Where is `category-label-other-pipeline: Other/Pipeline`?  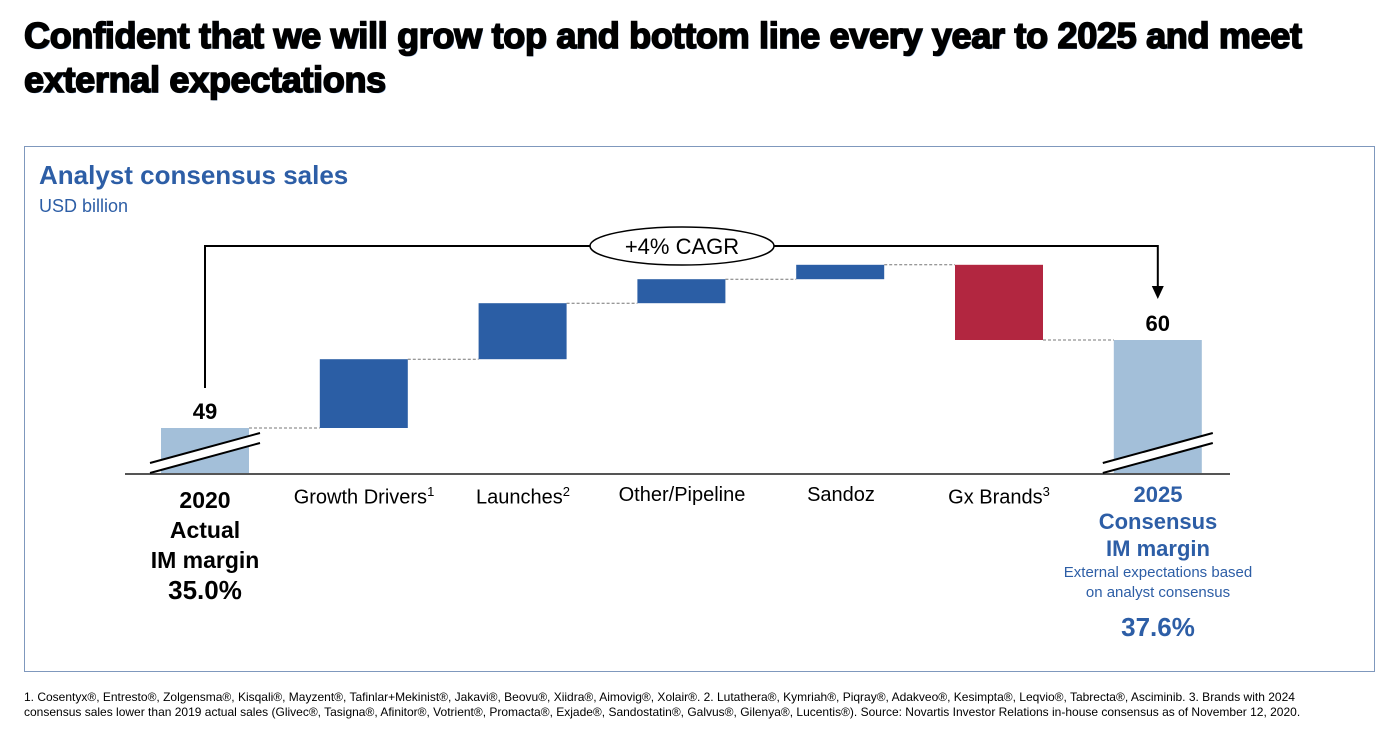 category-label-other-pipeline: Other/Pipeline is located at coordinates (682, 495).